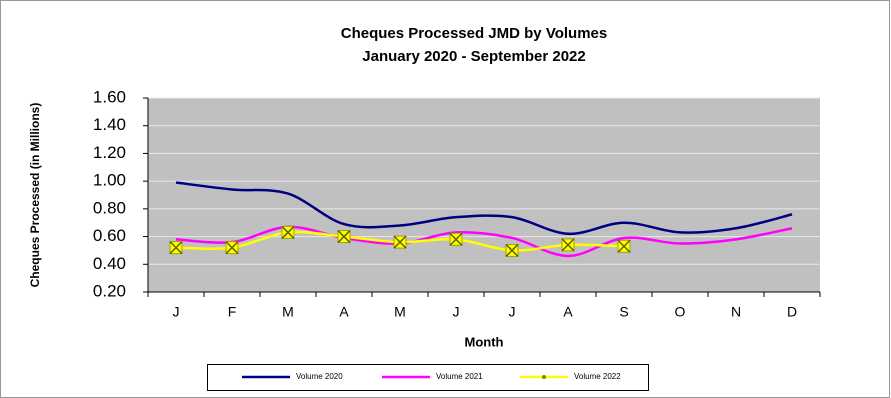  What do you see at coordinates (109, 124) in the screenshot?
I see `y-tick-label: 1.40` at bounding box center [109, 124].